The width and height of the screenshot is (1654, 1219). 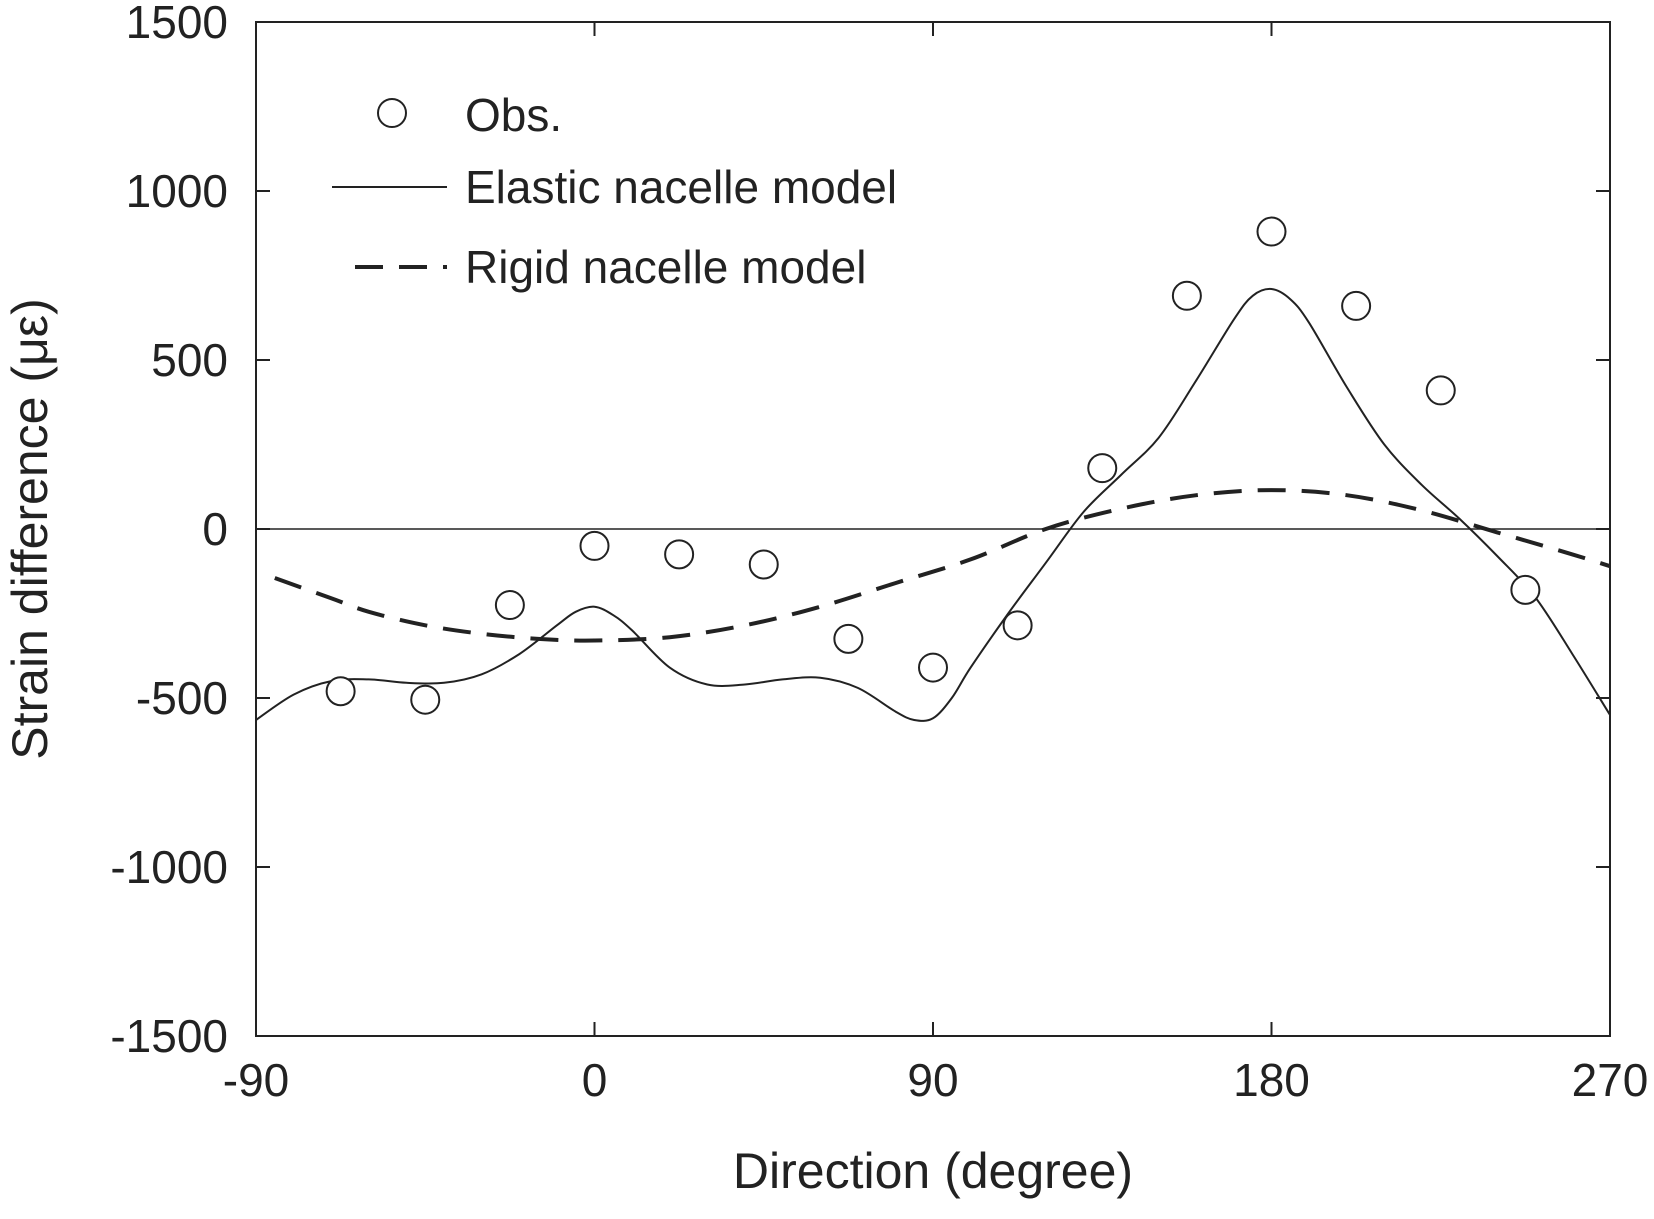 What do you see at coordinates (177, 24) in the screenshot?
I see `y-tick-label: 1500` at bounding box center [177, 24].